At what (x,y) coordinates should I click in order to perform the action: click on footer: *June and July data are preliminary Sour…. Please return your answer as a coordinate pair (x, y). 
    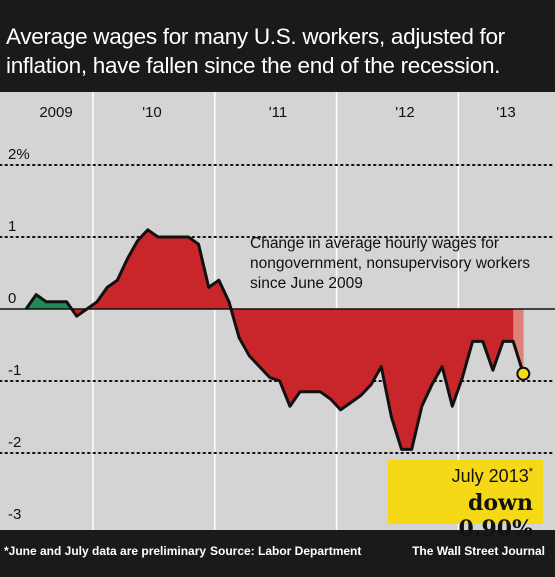
    Looking at the image, I should click on (277, 554).